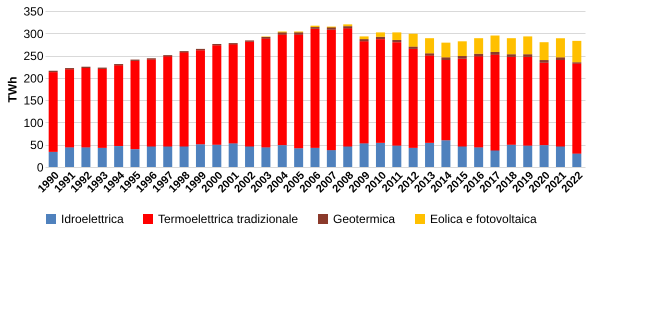  Describe the element at coordinates (37, 145) in the screenshot. I see `y-tick-label: 50` at that location.